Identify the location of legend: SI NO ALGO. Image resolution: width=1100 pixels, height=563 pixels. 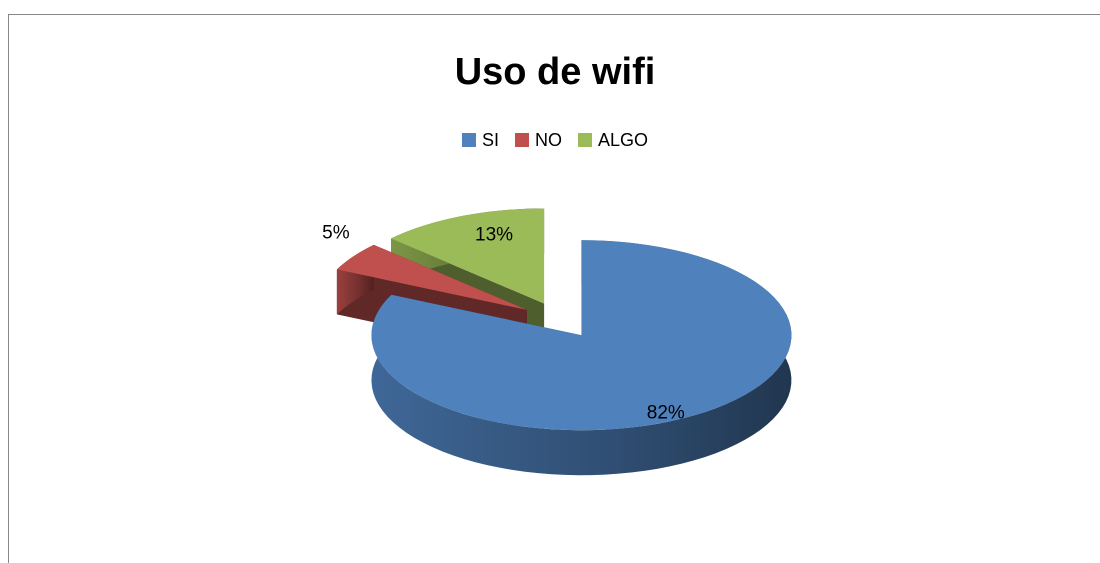
(554, 140).